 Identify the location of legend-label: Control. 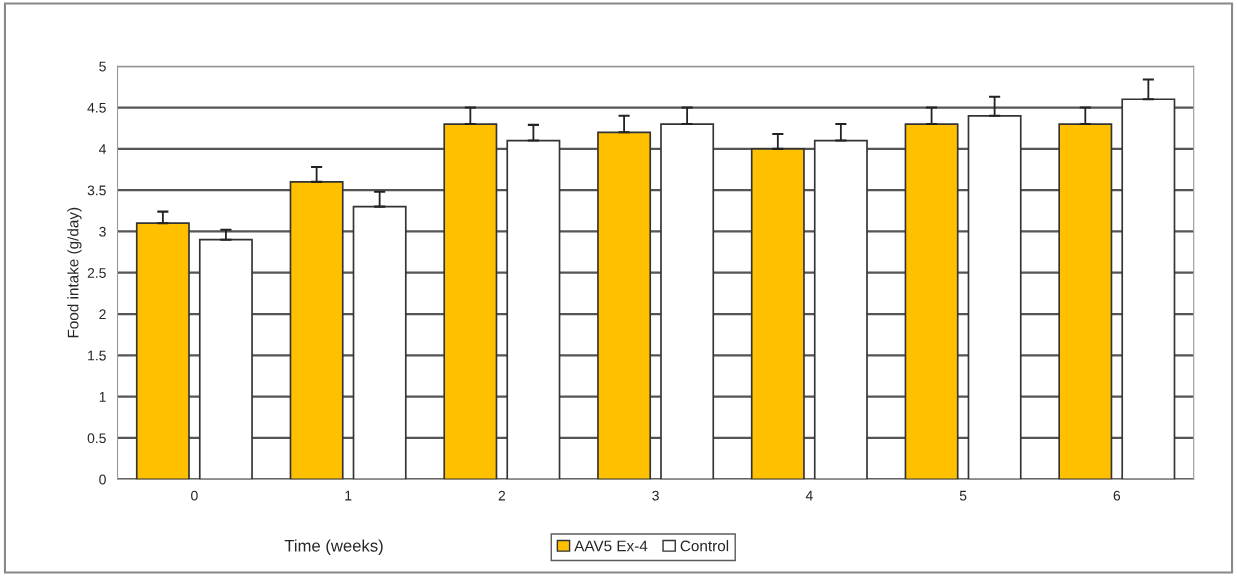
(704, 546).